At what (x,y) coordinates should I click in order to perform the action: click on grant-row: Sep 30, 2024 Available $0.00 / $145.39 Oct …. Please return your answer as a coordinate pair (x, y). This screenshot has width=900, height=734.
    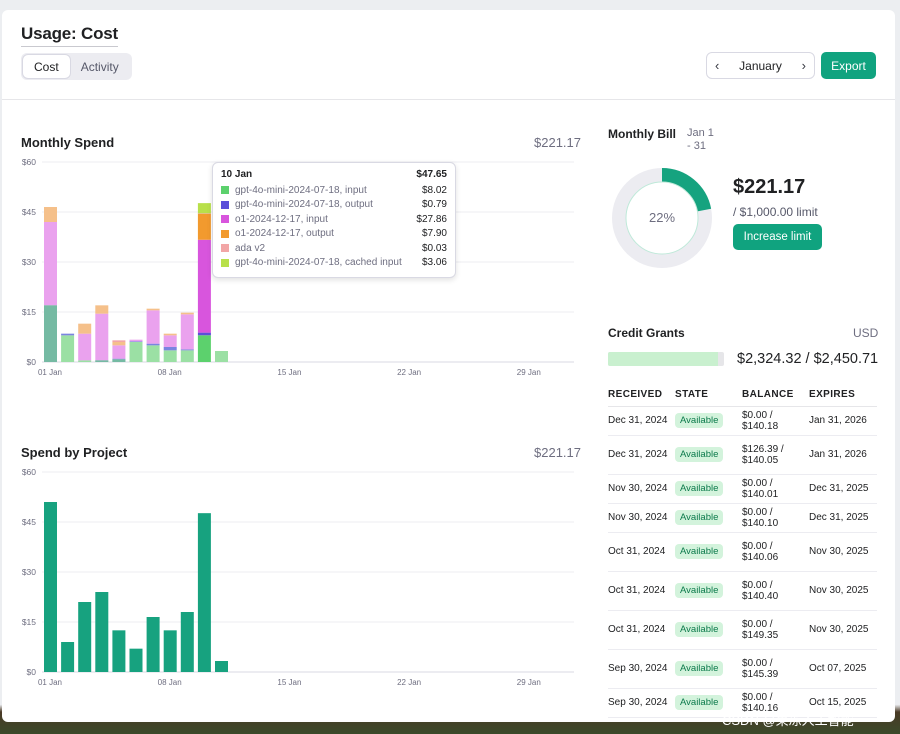
    Looking at the image, I should click on (742, 669).